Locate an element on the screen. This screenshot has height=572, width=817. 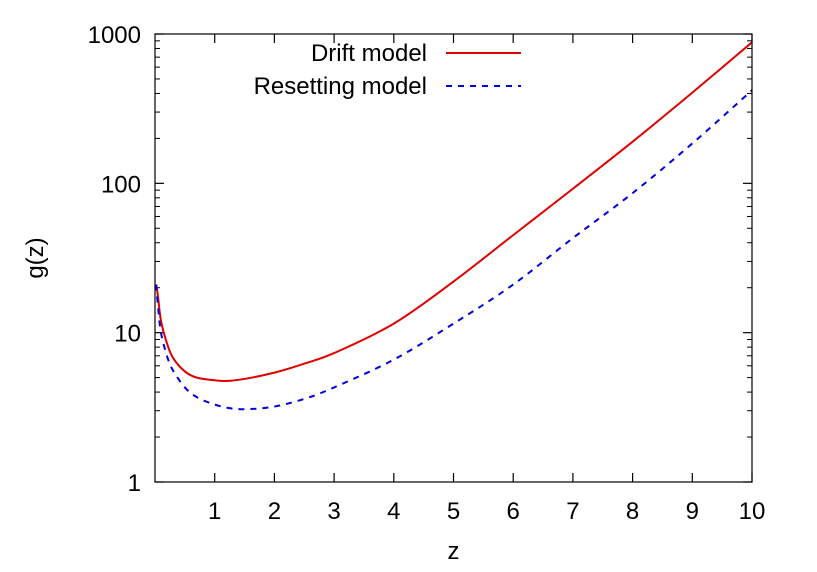
legend-entry-label: Drift model is located at coordinates (369, 53).